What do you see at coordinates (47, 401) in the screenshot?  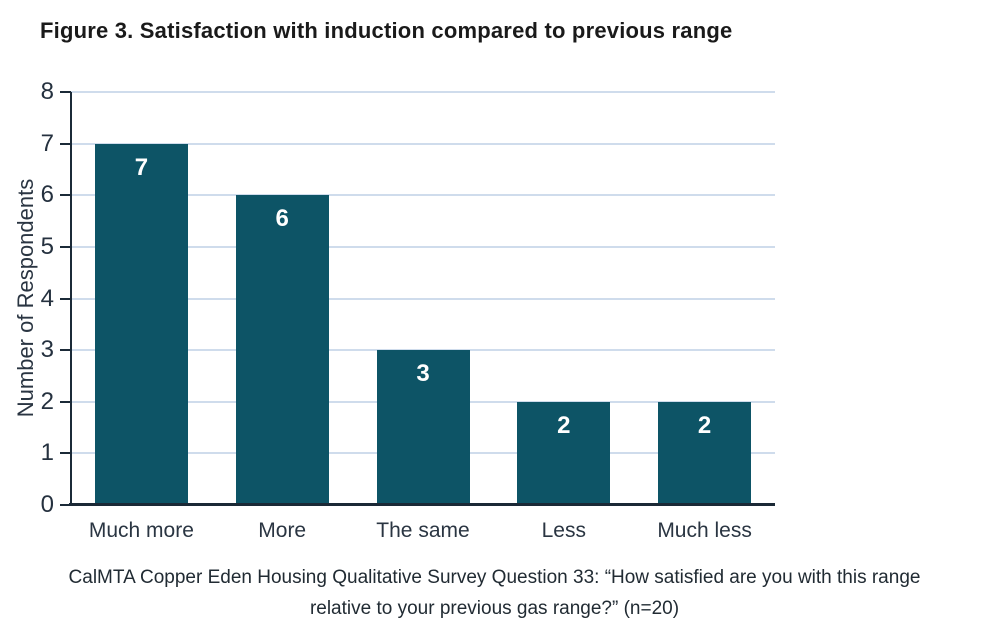 I see `y-tick-label-2: 2` at bounding box center [47, 401].